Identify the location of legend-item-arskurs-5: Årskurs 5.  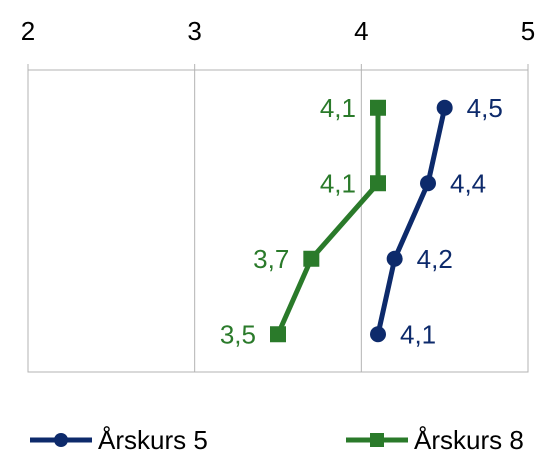
(118, 440).